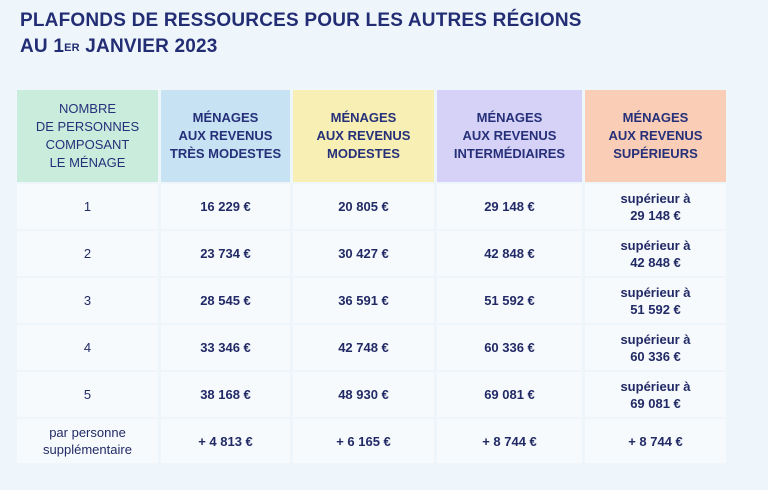 The width and height of the screenshot is (768, 490). Describe the element at coordinates (363, 394) in the screenshot. I see `cell-modestes: 48 930 €` at that location.